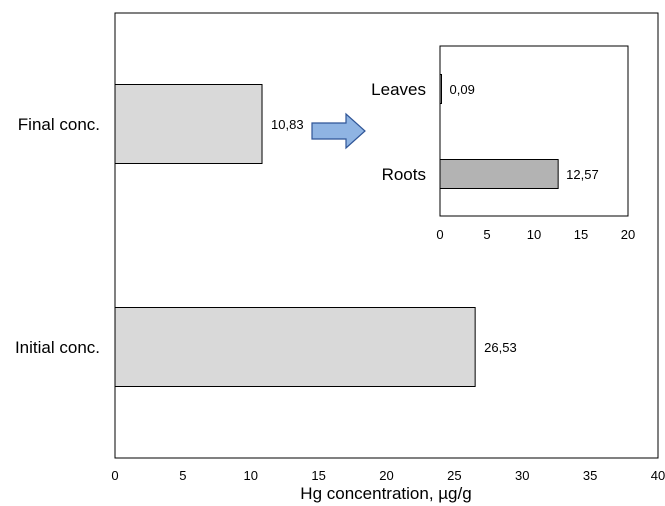  Describe the element at coordinates (386, 475) in the screenshot. I see `main-x-tick-label: 20` at that location.